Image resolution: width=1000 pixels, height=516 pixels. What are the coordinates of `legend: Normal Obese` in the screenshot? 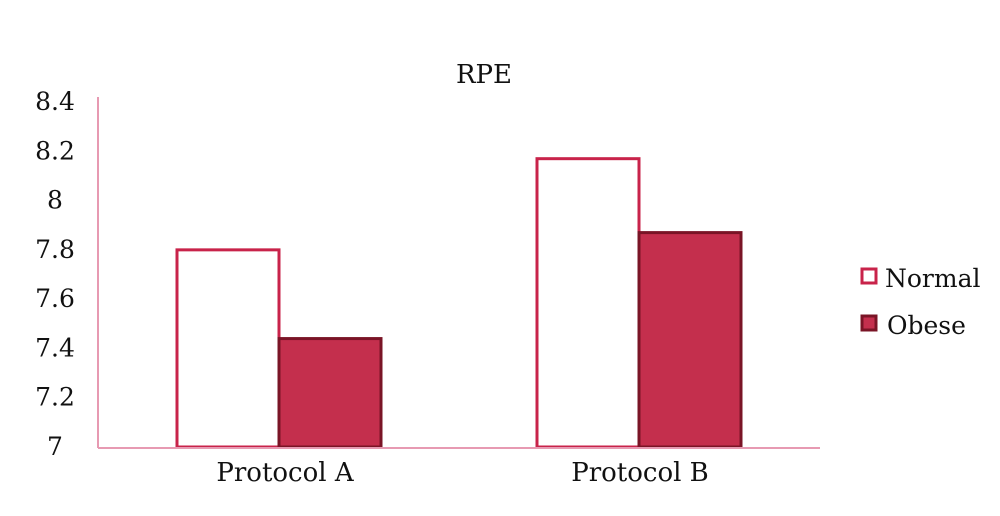 It's located at (920, 302).